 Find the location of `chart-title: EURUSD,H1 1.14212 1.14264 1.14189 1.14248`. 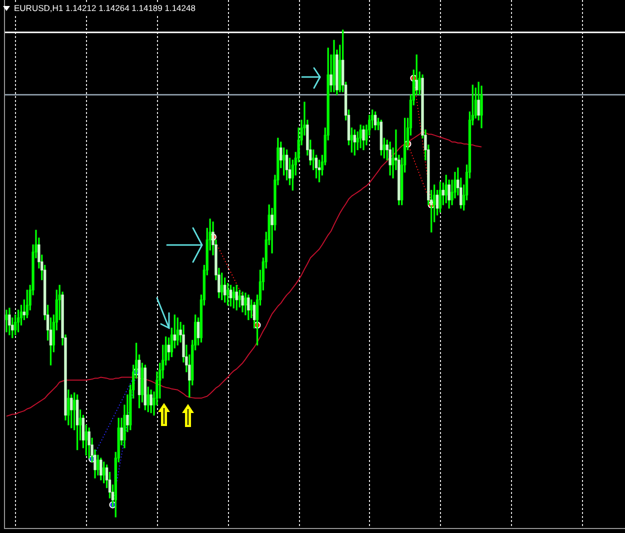

chart-title: EURUSD,H1 1.14212 1.14264 1.14189 1.14248 is located at coordinates (104, 8).